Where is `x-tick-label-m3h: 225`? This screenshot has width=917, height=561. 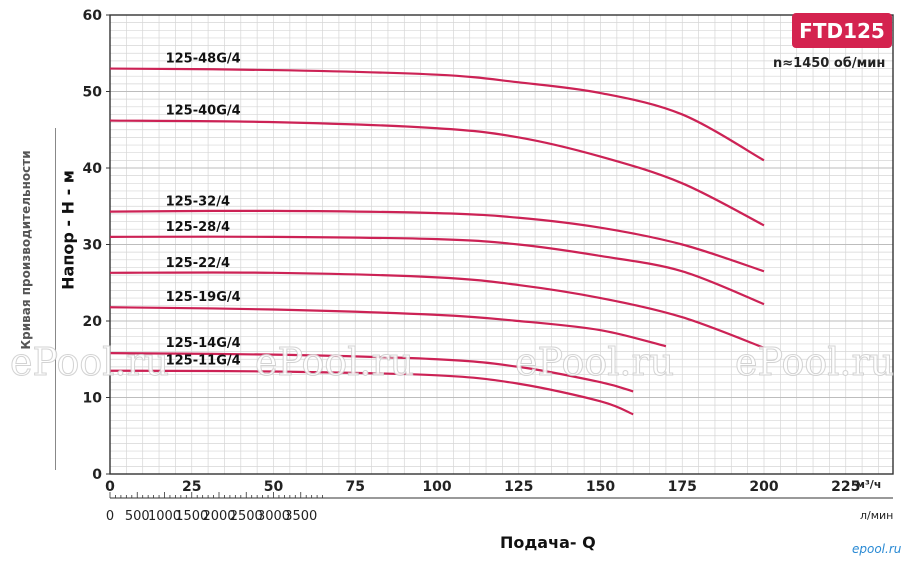 x-tick-label-m3h: 225 is located at coordinates (845, 487).